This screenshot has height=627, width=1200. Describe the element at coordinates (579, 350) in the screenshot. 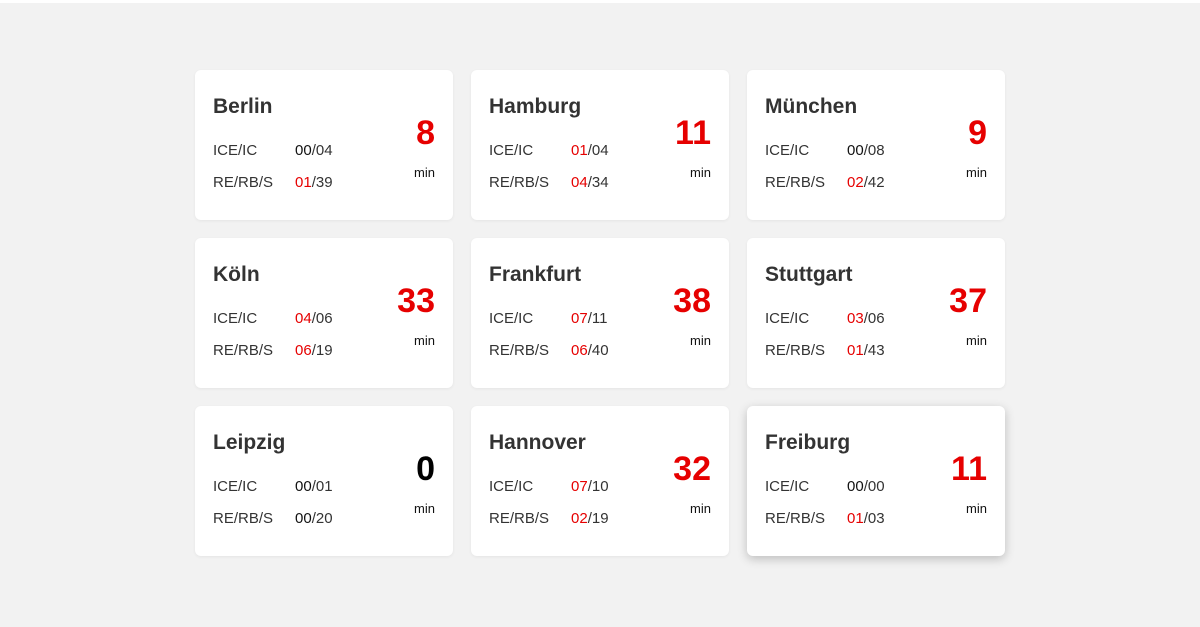

I see `re-rb-s-delayed: 06` at that location.